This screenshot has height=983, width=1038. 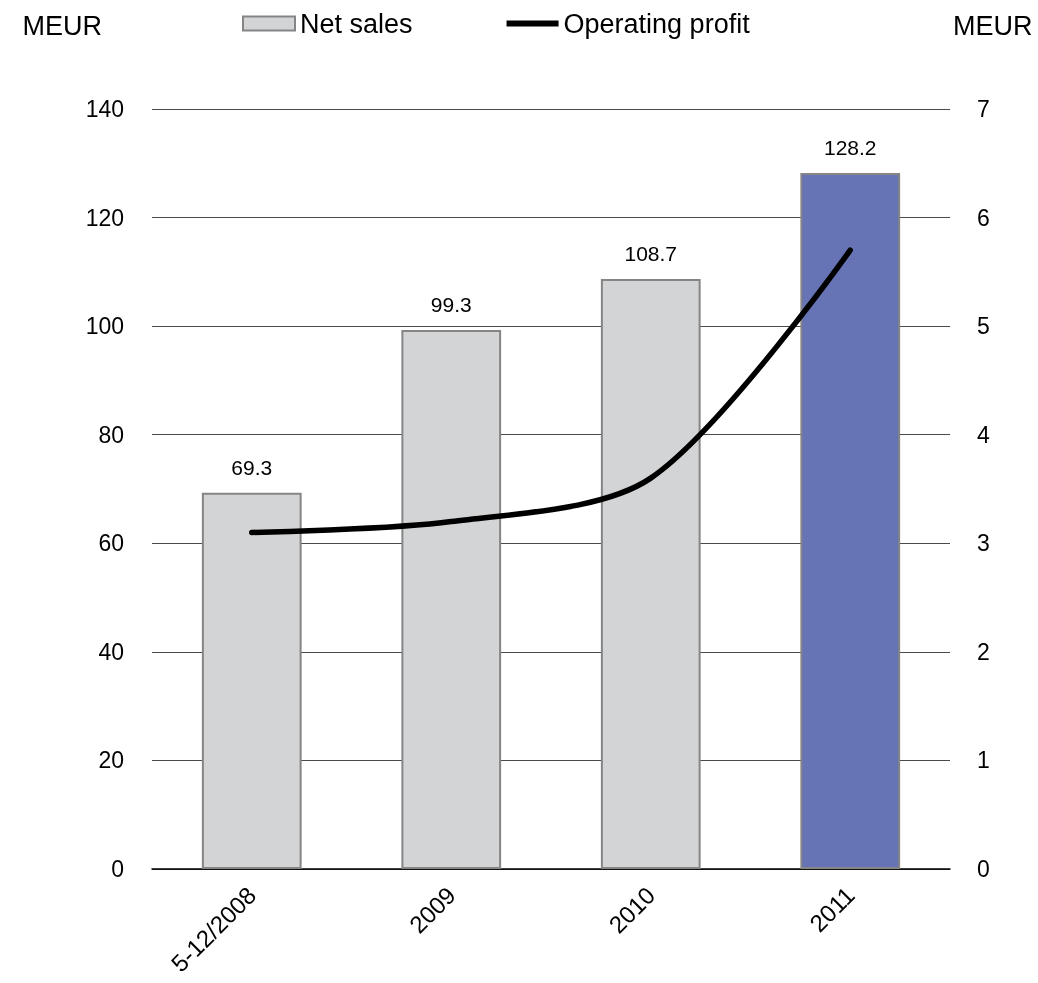 I want to click on y2-tick-label: 3, so click(x=983, y=543).